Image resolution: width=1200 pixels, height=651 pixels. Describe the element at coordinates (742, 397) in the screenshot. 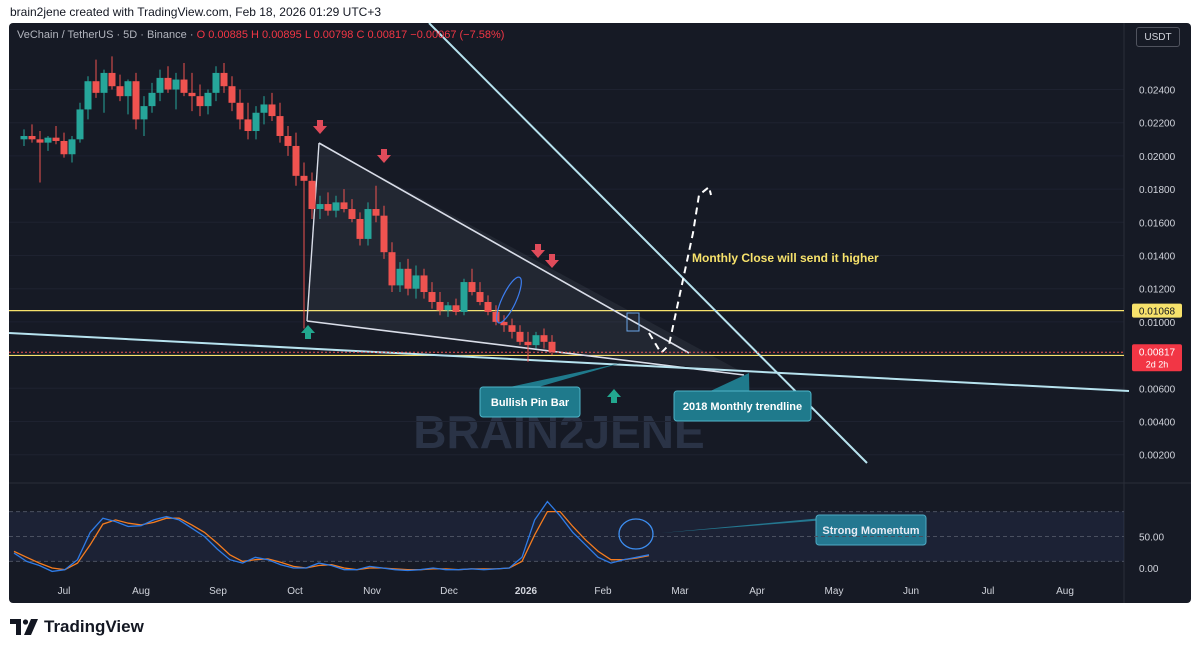

I see `callout-2018-trendline: 2018 Monthly trendline` at that location.